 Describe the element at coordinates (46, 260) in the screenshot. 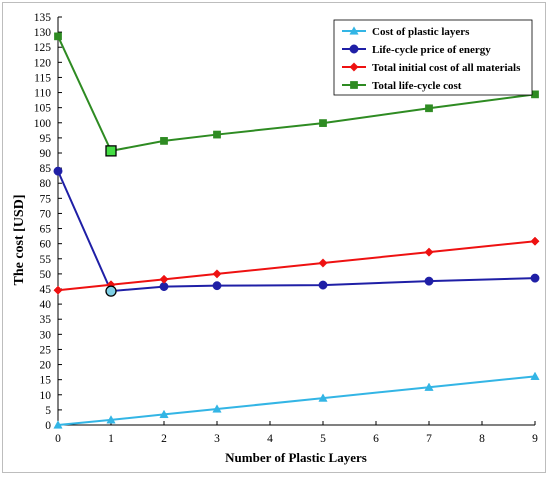

I see `y-tick-label: 55` at that location.